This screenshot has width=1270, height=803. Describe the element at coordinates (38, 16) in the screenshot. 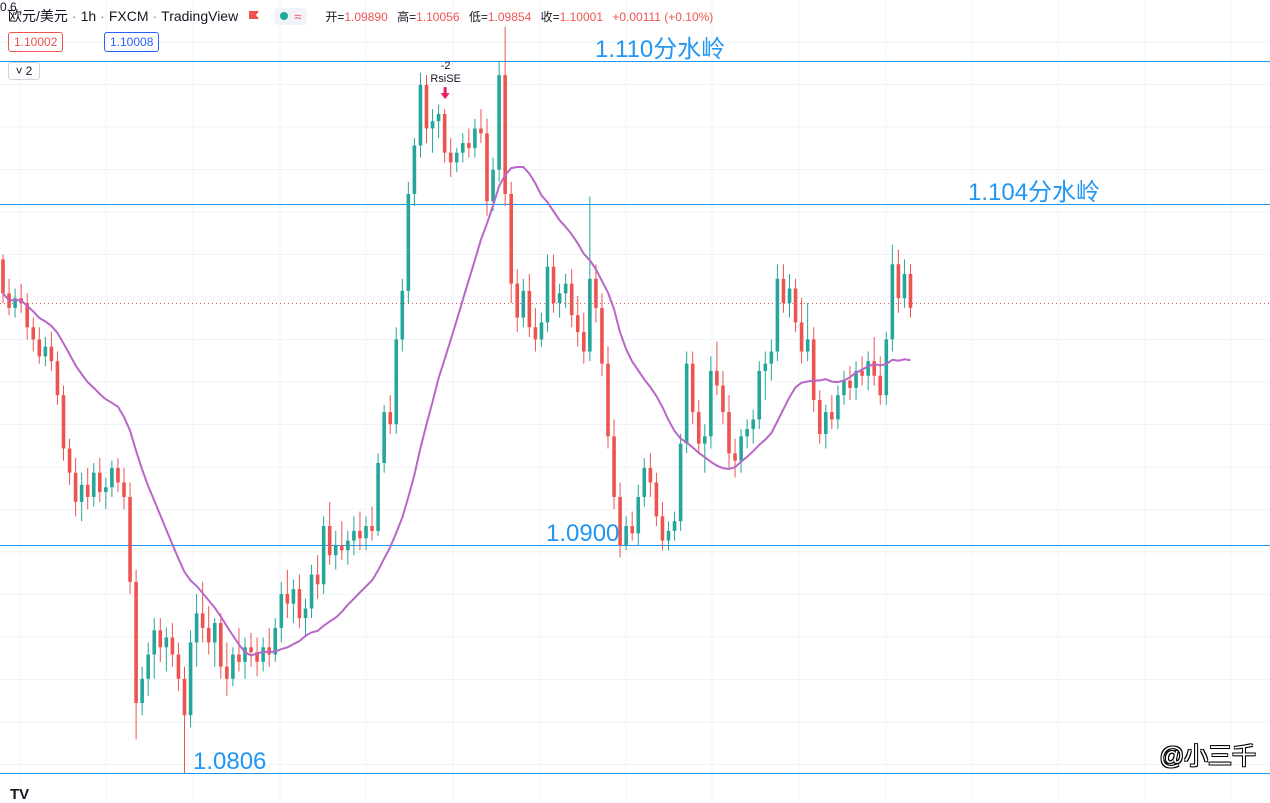

I see `symbol-name: 欧元/美元` at that location.